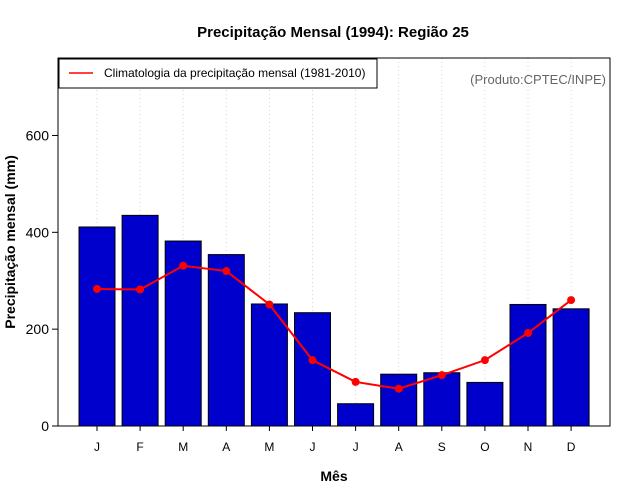  Describe the element at coordinates (571, 447) in the screenshot. I see `x-tick-label: D` at that location.